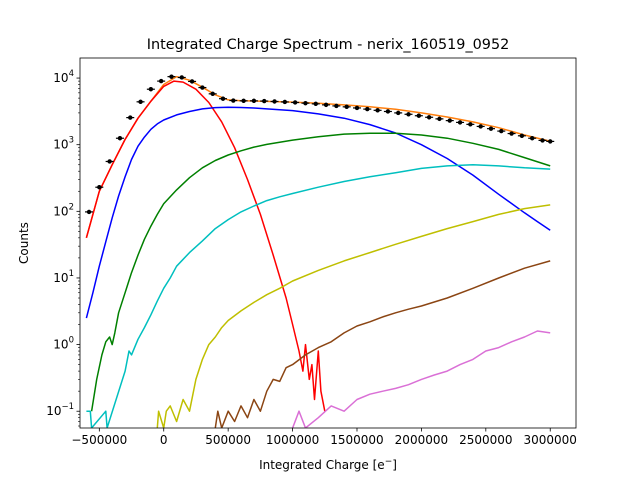 The width and height of the screenshot is (640, 480). What do you see at coordinates (164, 440) in the screenshot?
I see `x-tick-label: 0` at bounding box center [164, 440].